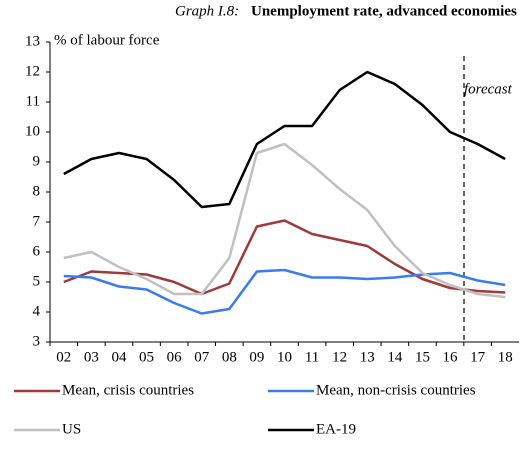 This screenshot has height=459, width=525. I want to click on x-tick-label: 05, so click(146, 357).